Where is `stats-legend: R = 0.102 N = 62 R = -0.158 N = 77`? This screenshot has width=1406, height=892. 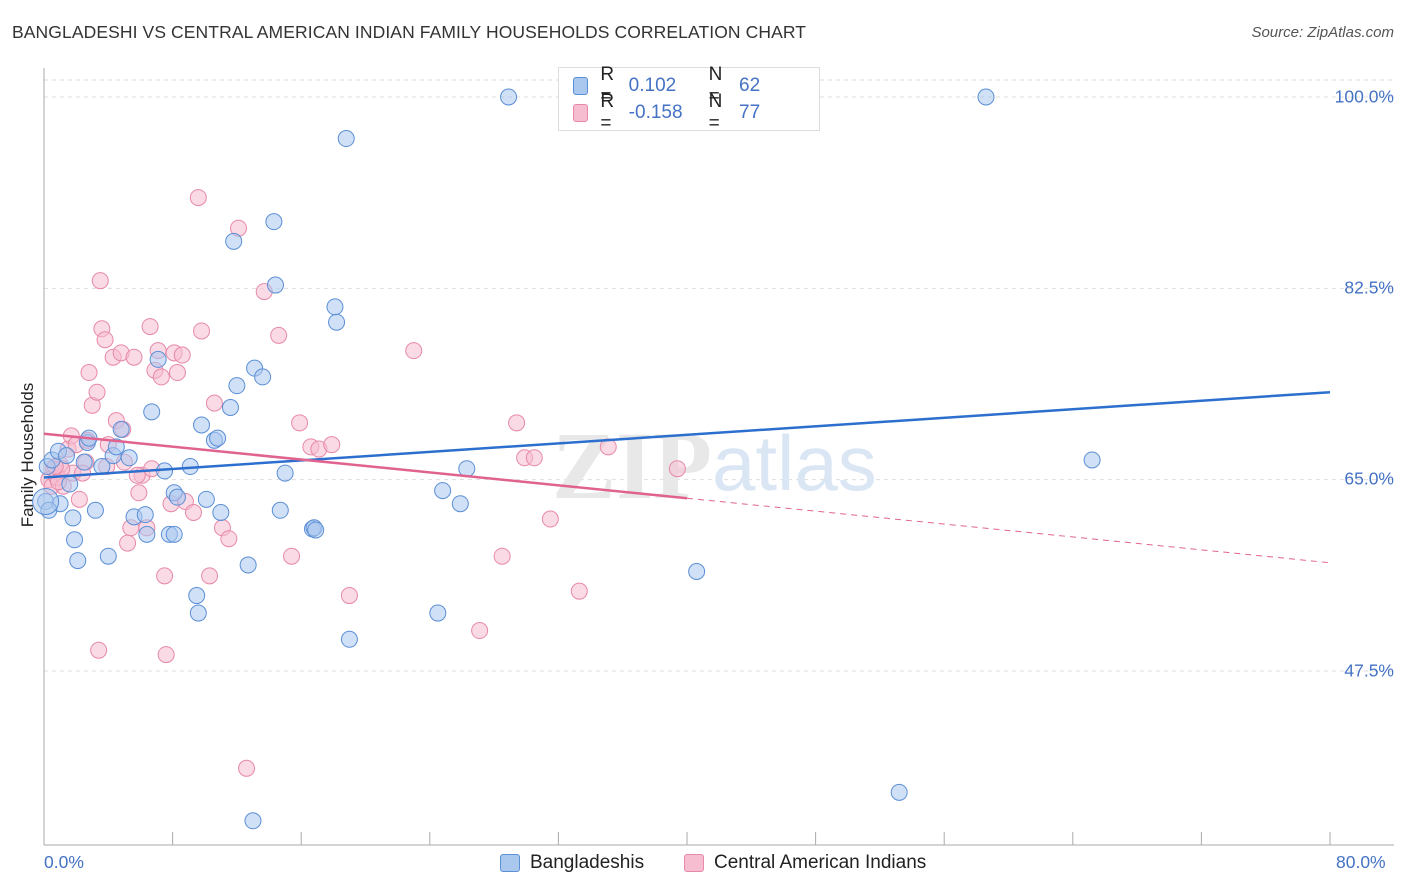 stats-legend: R = 0.102 N = 62 R = -0.158 N = 77 is located at coordinates (689, 99).